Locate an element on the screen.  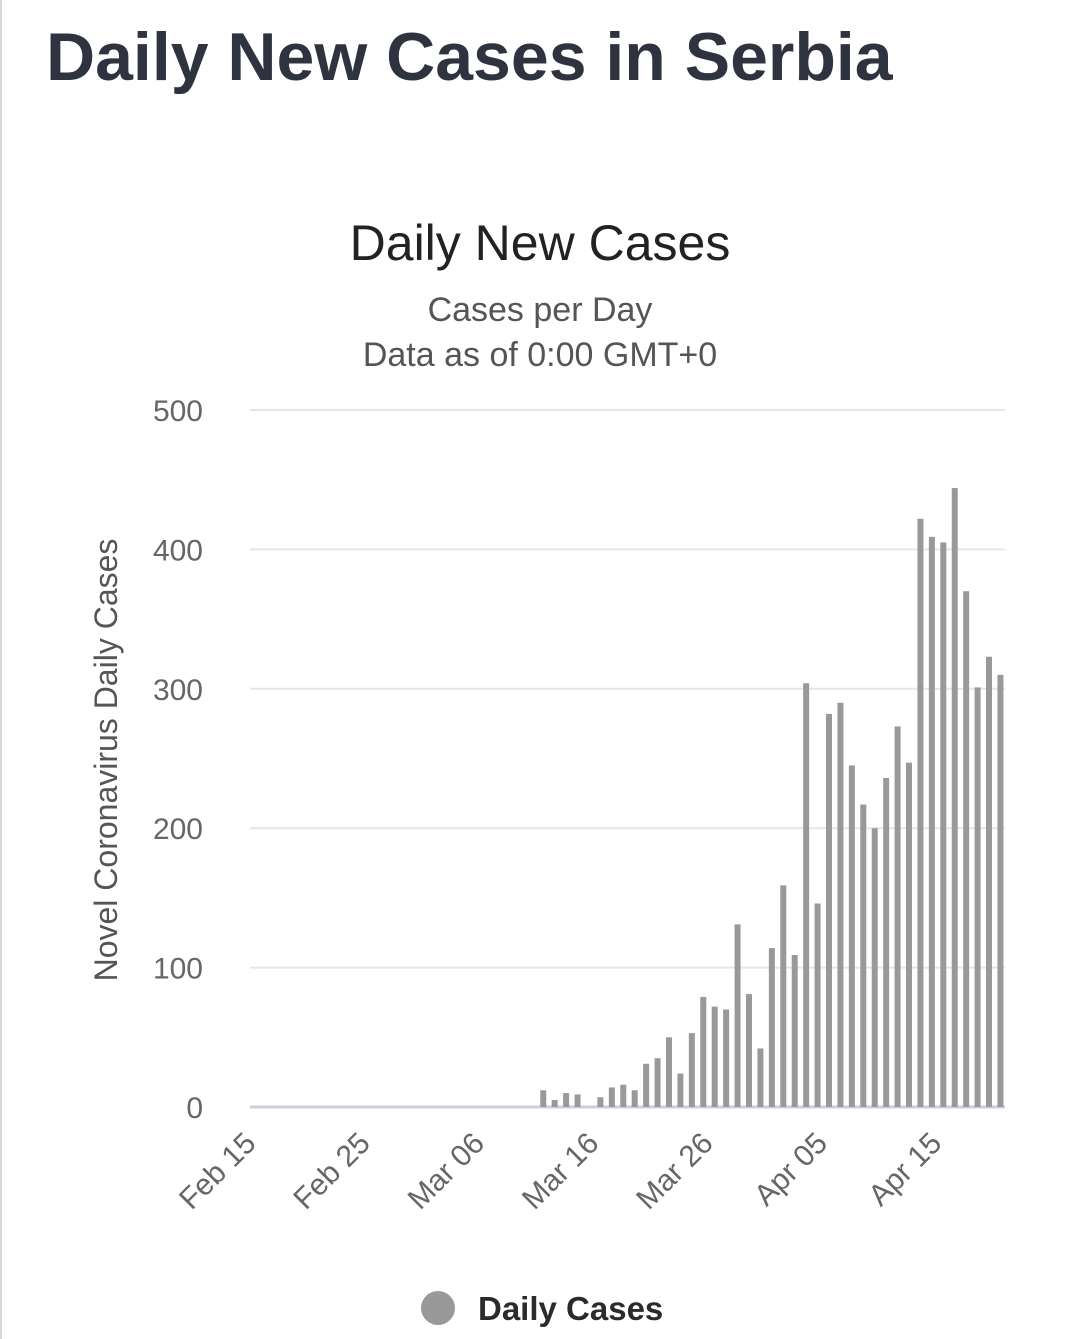
legend: Daily Cases is located at coordinates (542, 1308).